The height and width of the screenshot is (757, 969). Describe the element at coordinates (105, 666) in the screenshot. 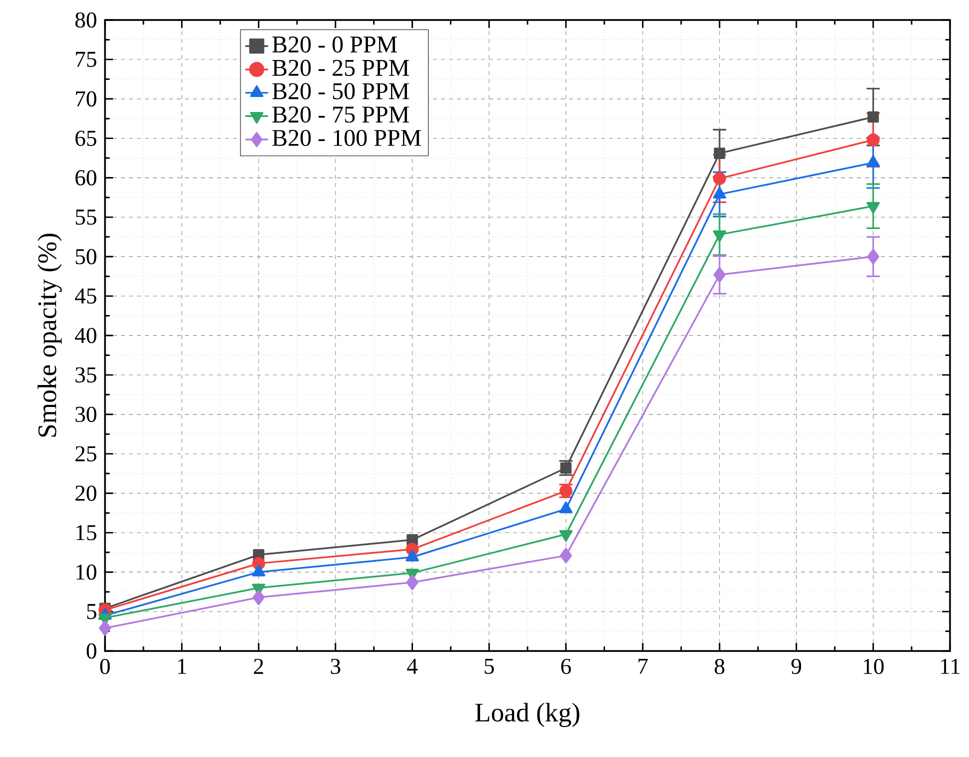

I see `x-tick-label: 0` at that location.